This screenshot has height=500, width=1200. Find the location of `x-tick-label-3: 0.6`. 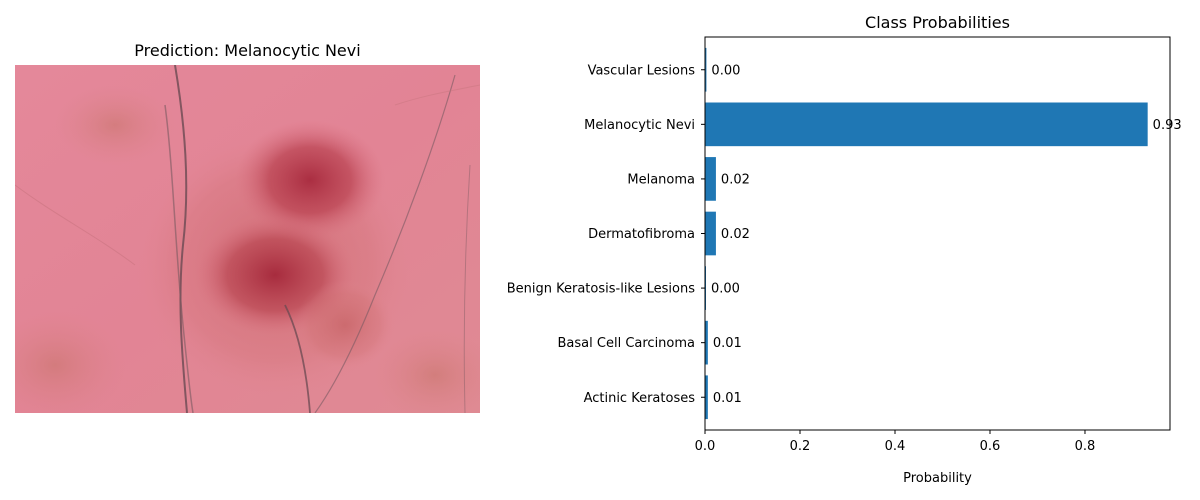

x-tick-label-3: 0.6 is located at coordinates (990, 446).